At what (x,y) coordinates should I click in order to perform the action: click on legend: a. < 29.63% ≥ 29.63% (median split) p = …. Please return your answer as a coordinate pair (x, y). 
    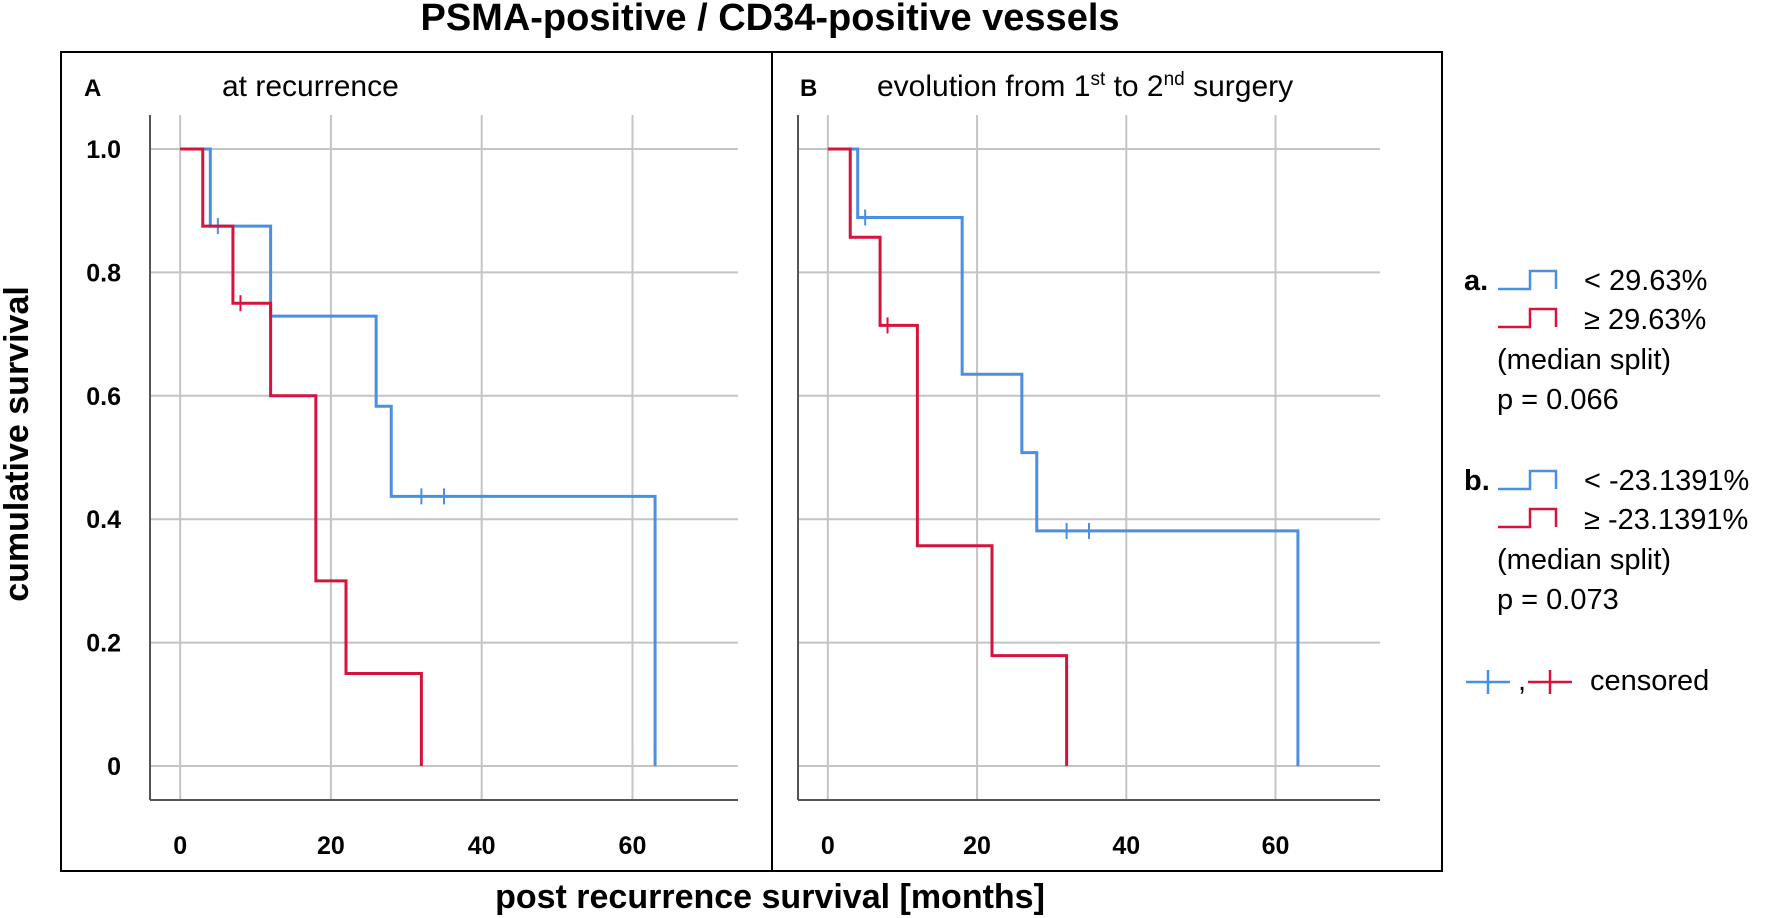
    Looking at the image, I should click on (1606, 481).